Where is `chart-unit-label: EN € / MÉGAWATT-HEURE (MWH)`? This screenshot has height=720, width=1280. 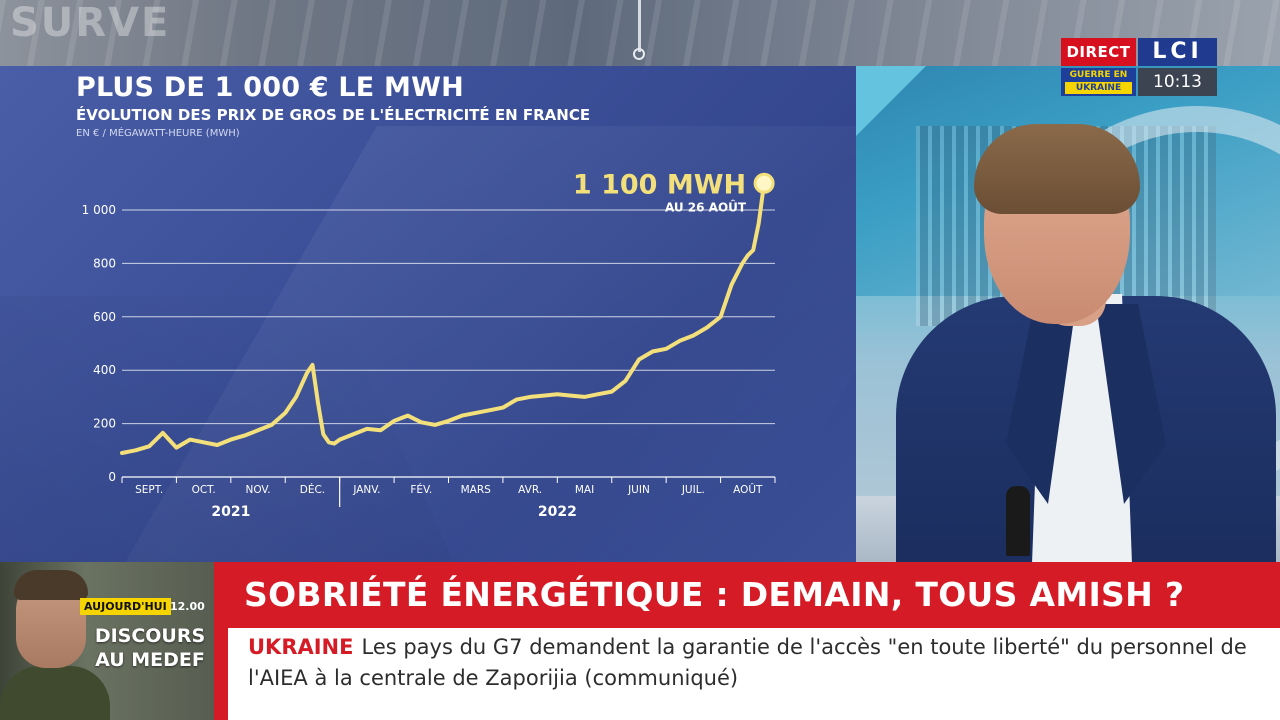 chart-unit-label: EN € / MÉGAWATT-HEURE (MWH) is located at coordinates (158, 133).